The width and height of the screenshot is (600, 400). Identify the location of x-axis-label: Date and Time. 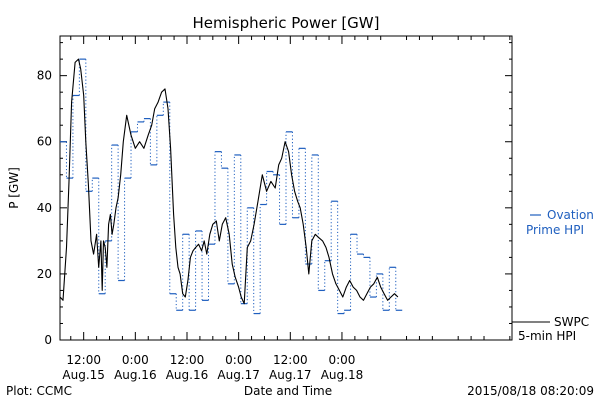
(288, 391).